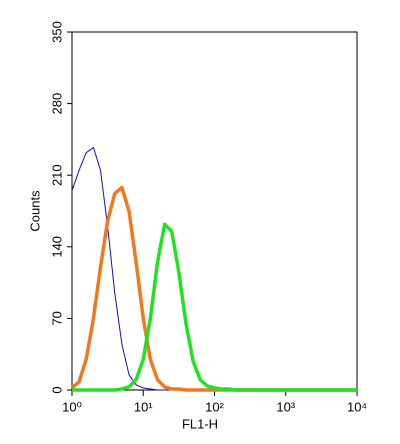 The width and height of the screenshot is (400, 444). Describe the element at coordinates (200, 423) in the screenshot. I see `x-axis-title: FL1-H` at that location.